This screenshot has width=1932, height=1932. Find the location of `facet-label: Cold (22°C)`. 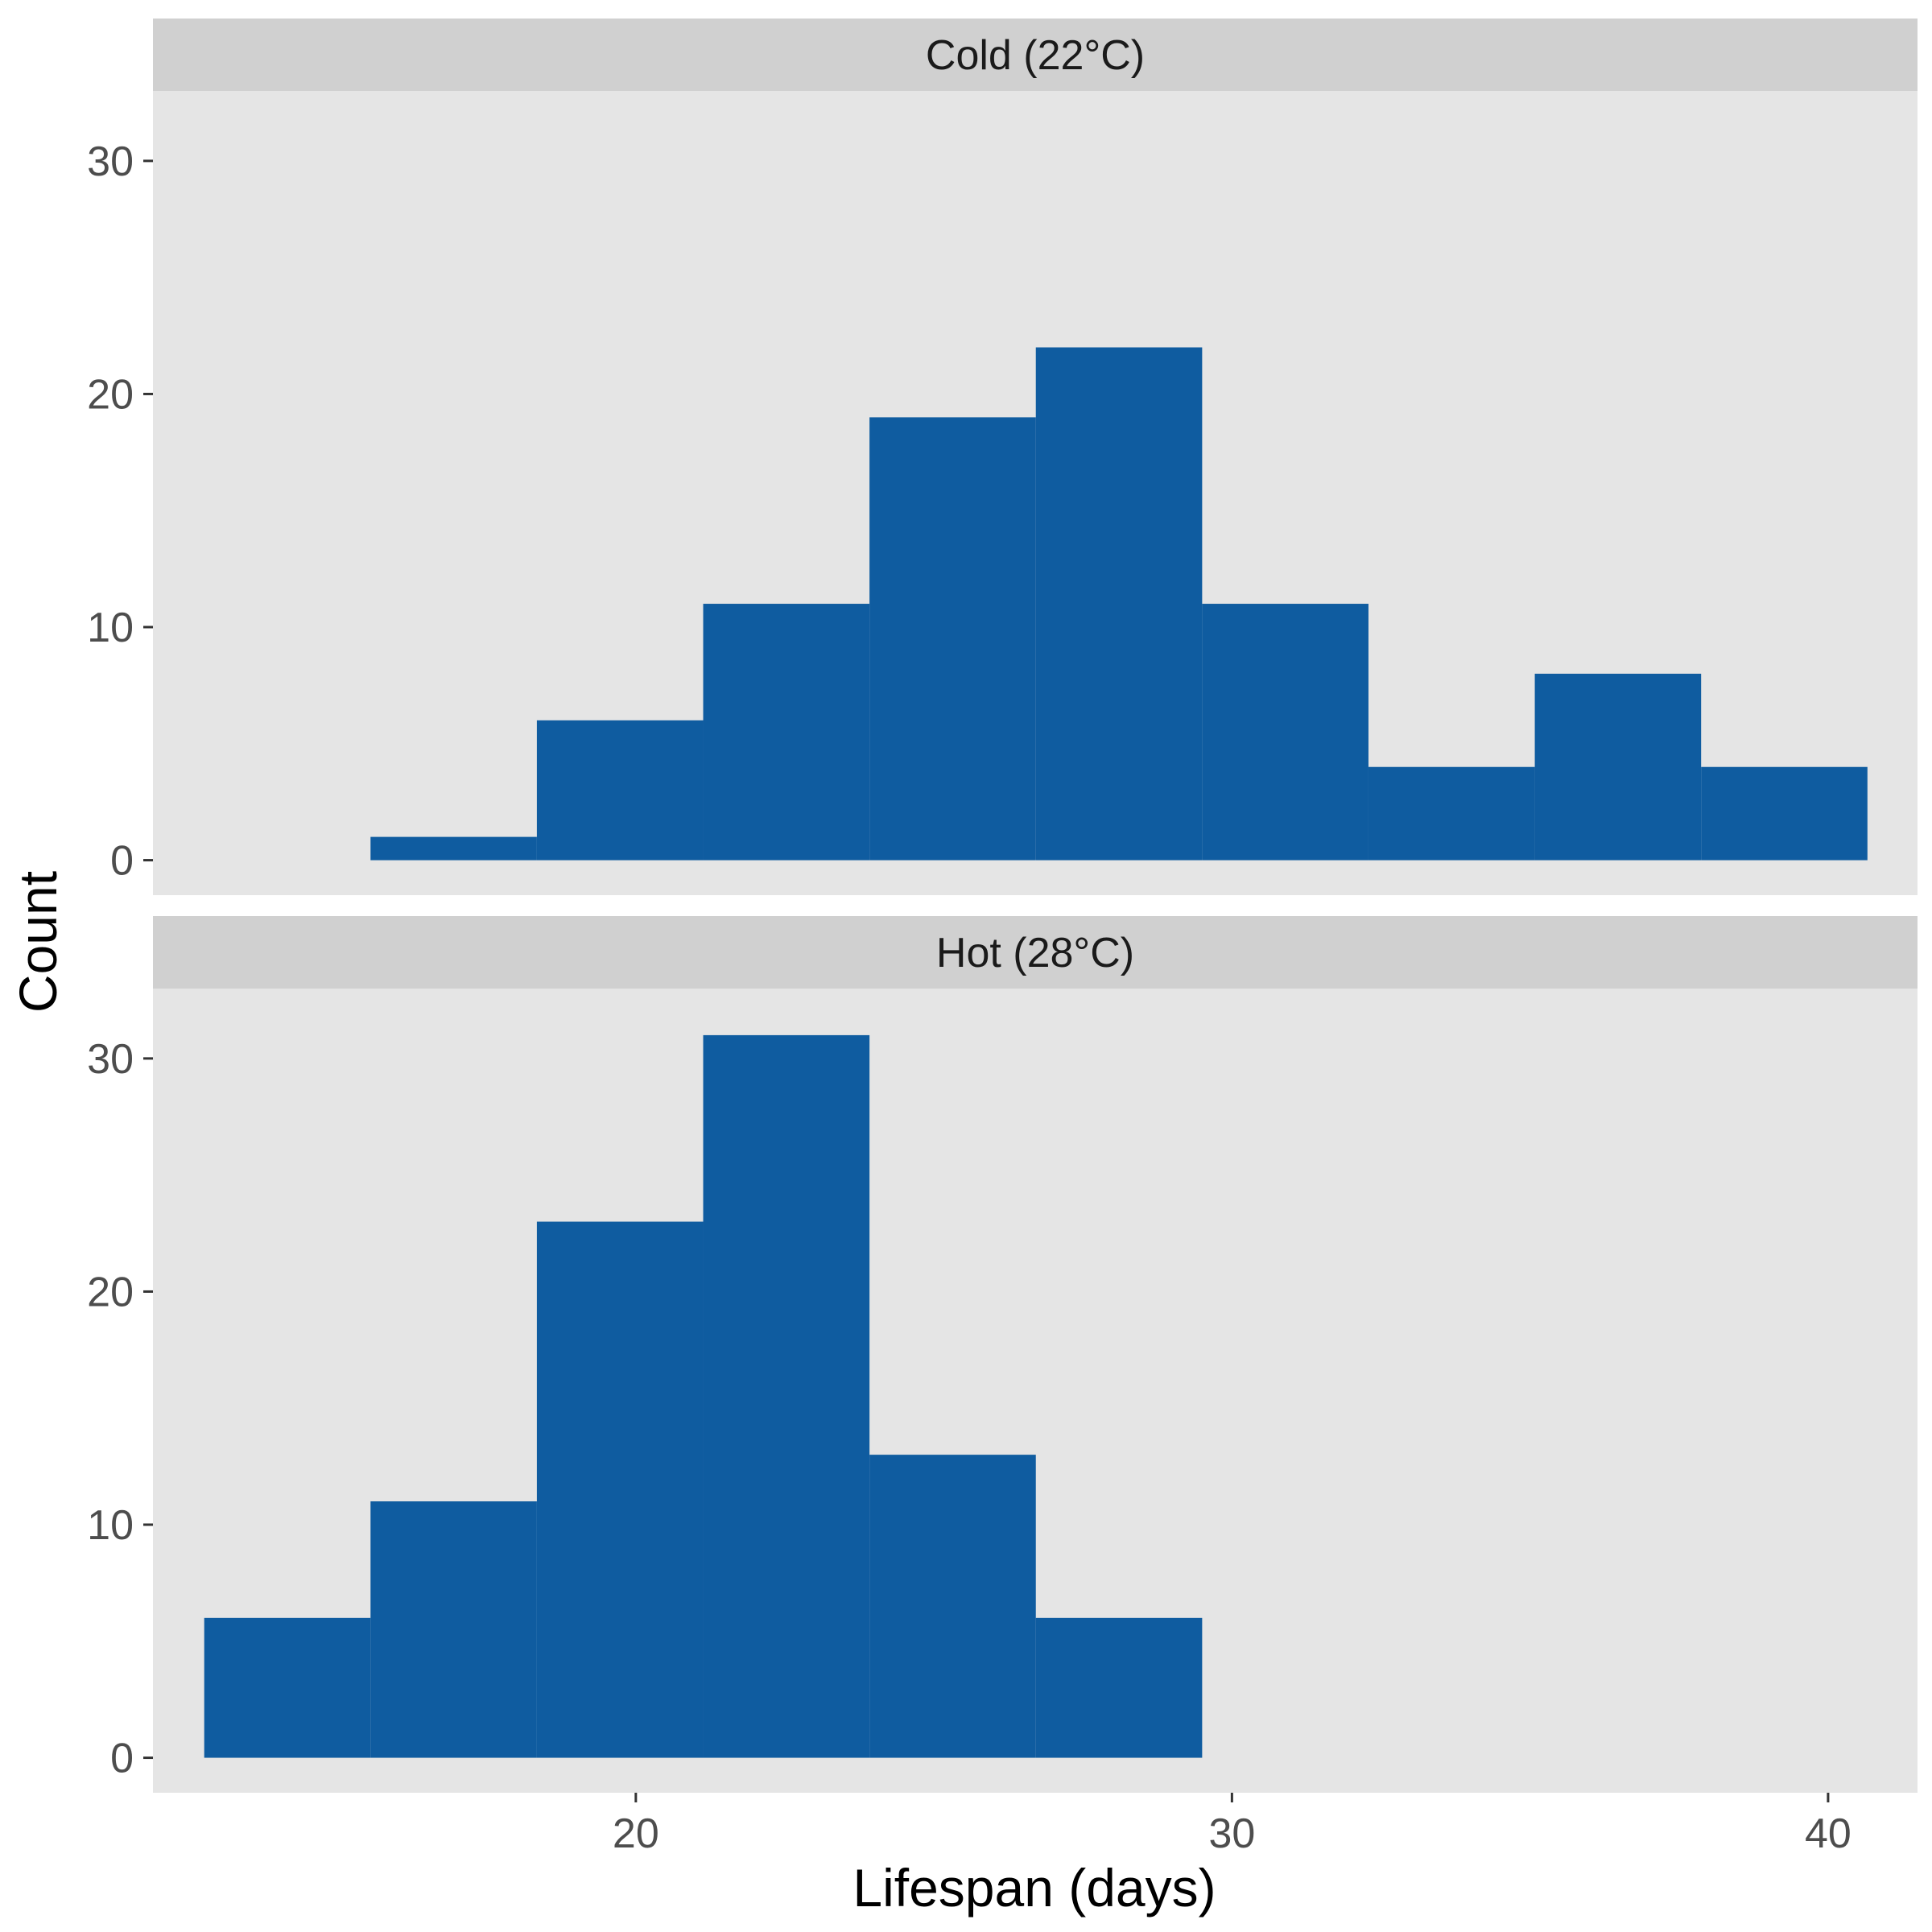

facet-label: Cold (22°C) is located at coordinates (1035, 55).